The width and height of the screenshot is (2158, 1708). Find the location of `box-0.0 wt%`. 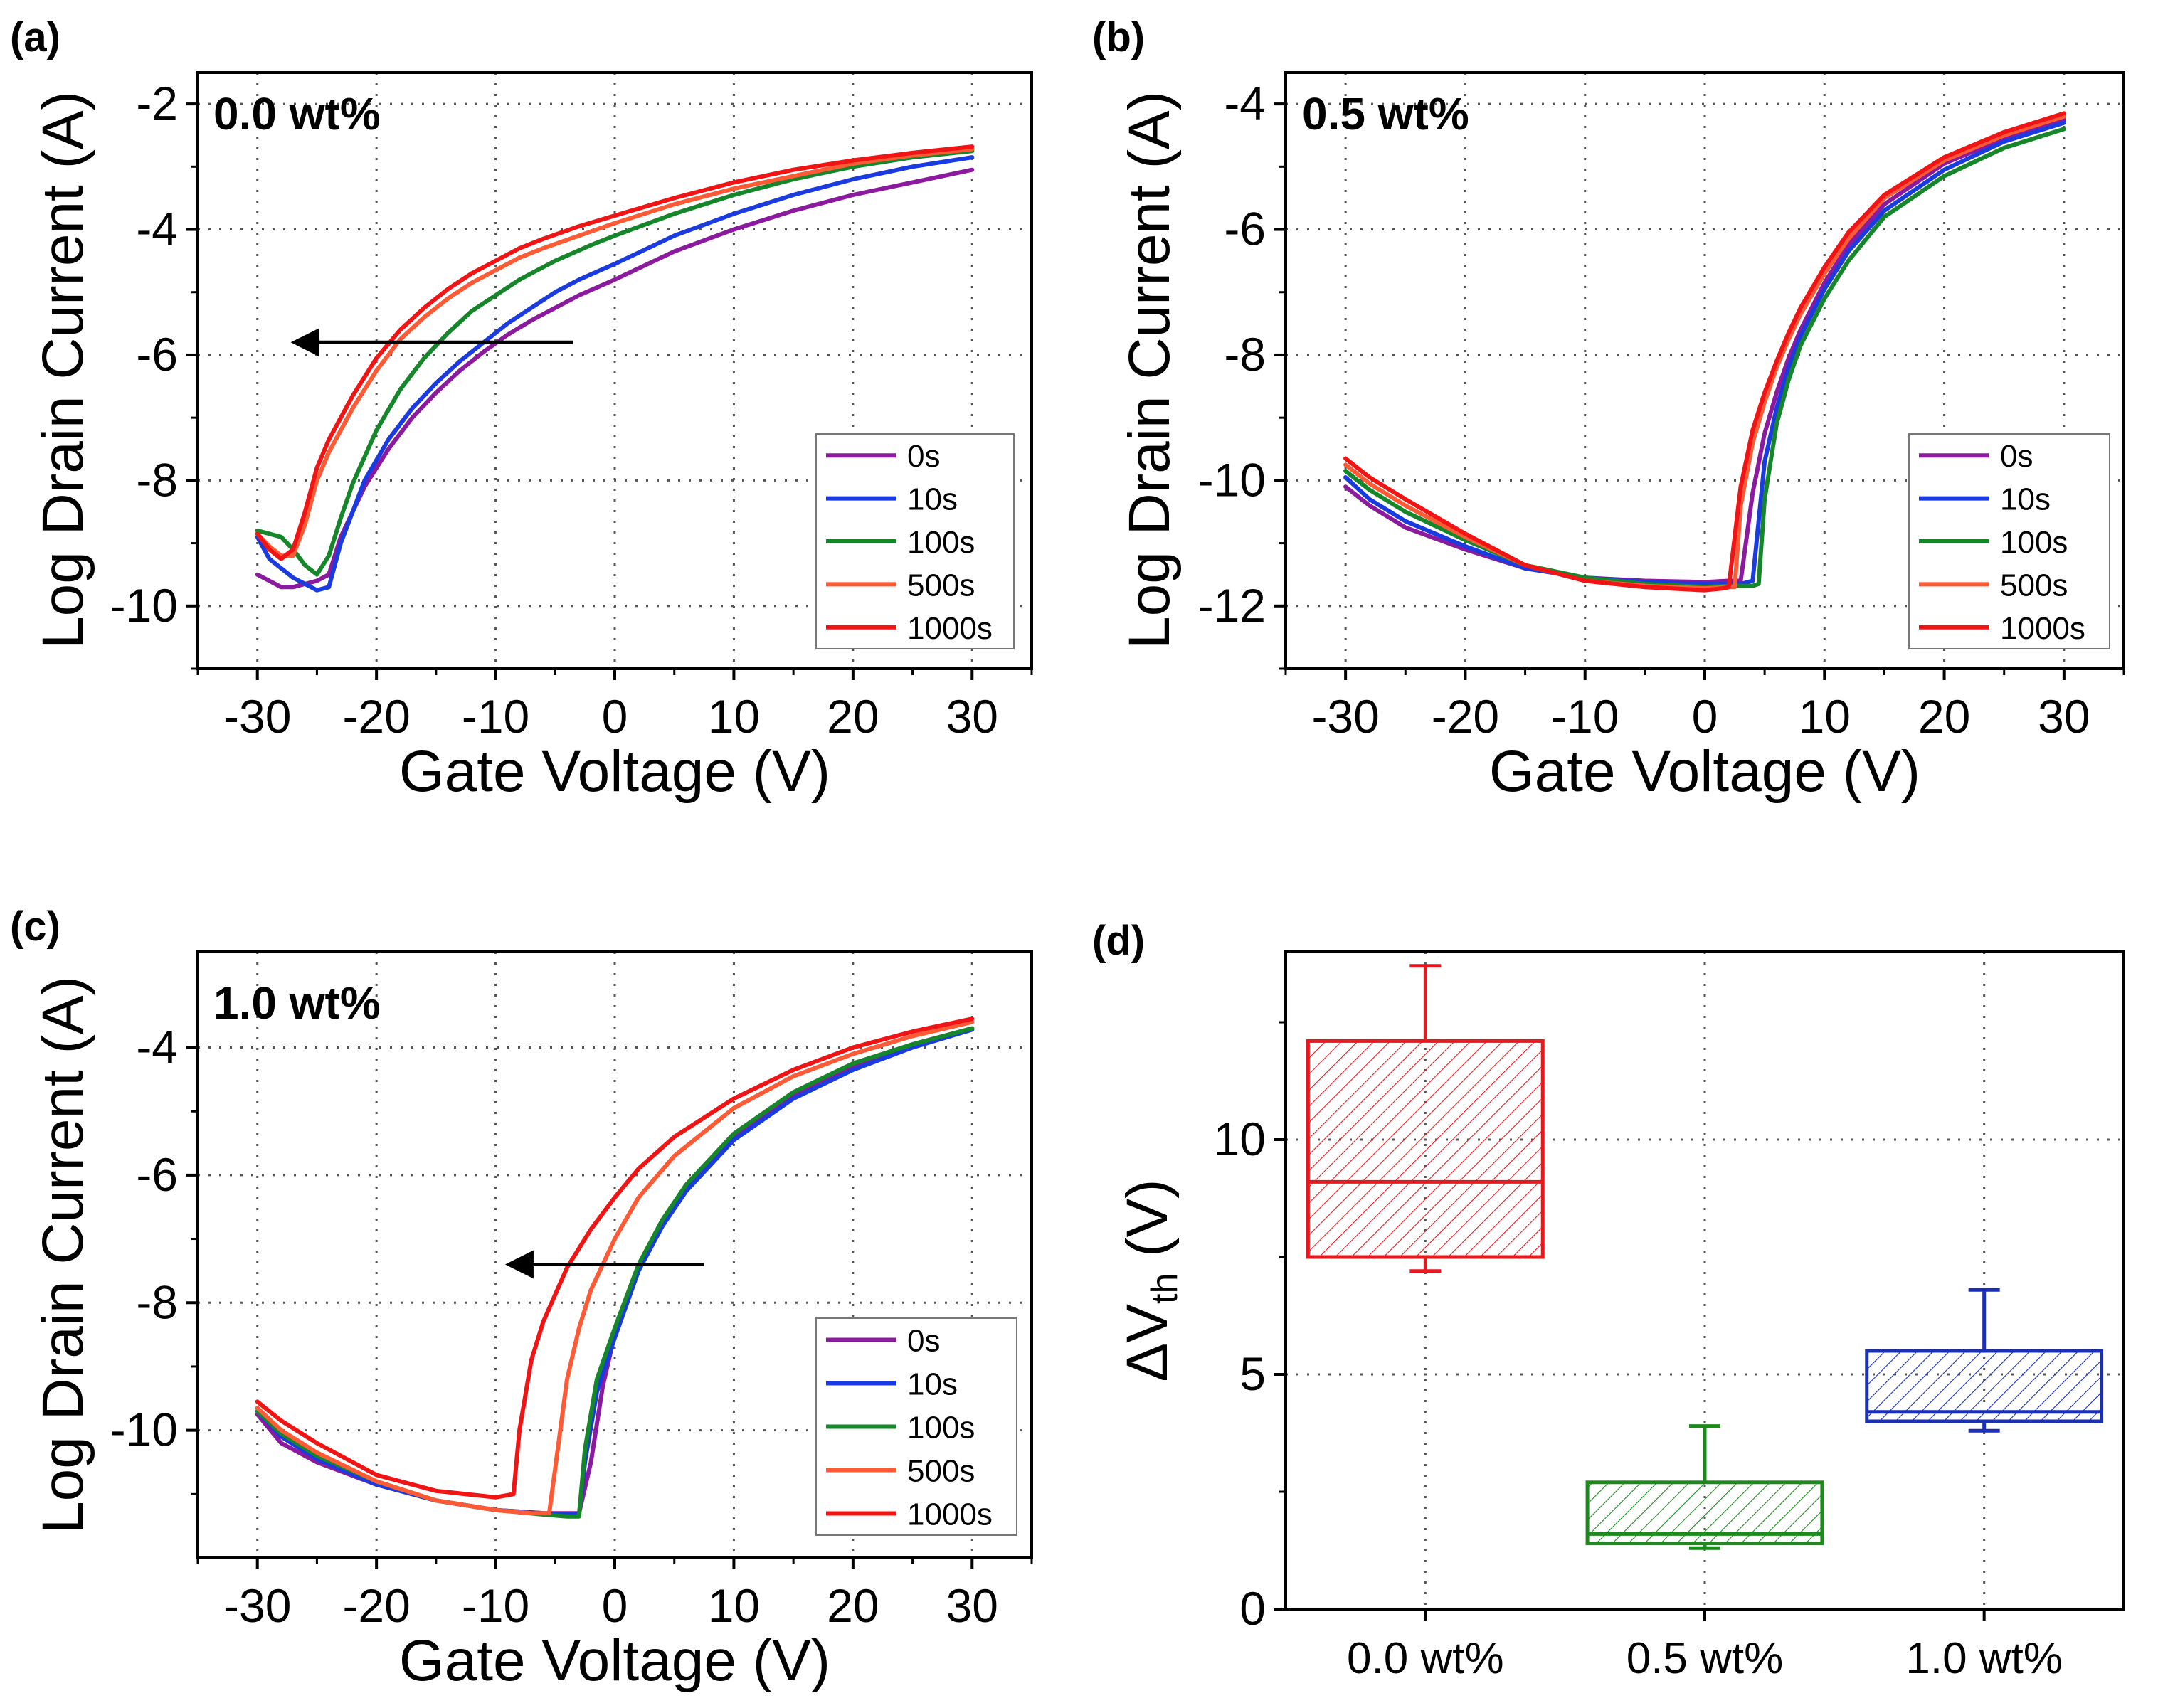

box-0.0 wt% is located at coordinates (1425, 1118).